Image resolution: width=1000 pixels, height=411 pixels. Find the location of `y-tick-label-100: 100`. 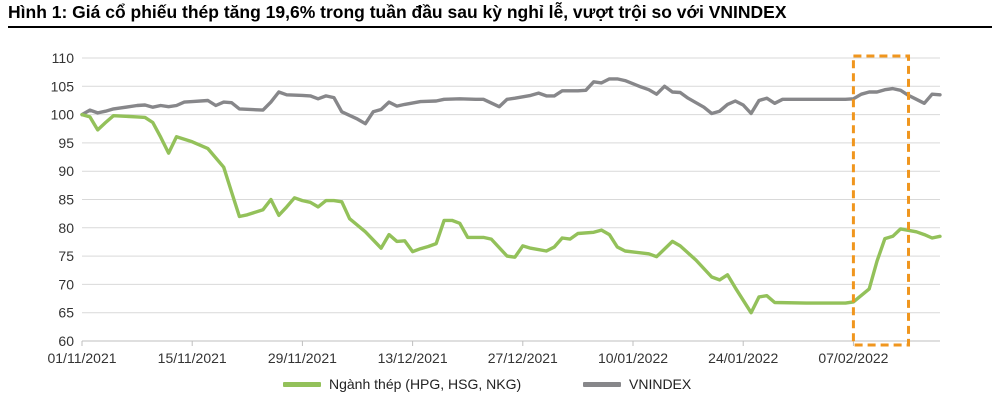

y-tick-label-100: 100 is located at coordinates (63, 115).